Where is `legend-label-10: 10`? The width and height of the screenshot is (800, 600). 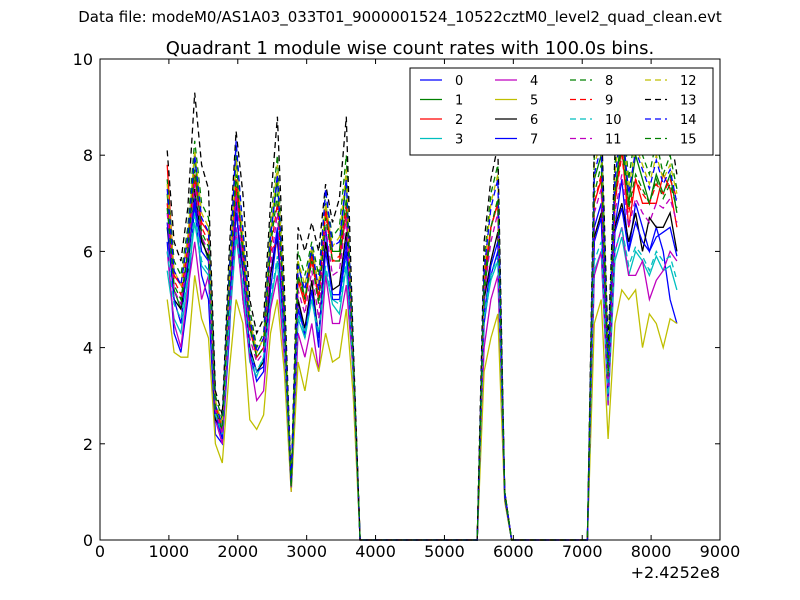
legend-label-10: 10 is located at coordinates (613, 120).